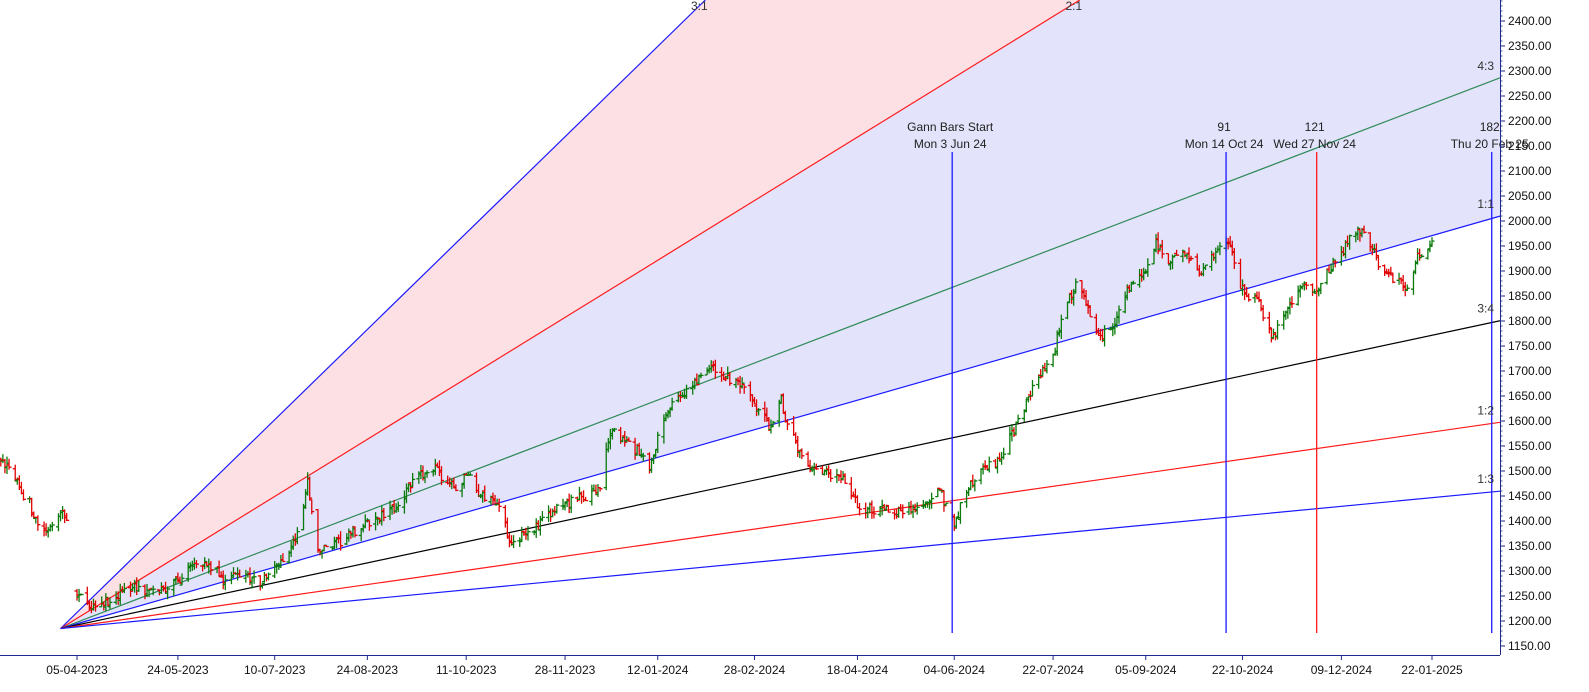 This screenshot has height=692, width=1589. Describe the element at coordinates (1146, 670) in the screenshot. I see `x-tick-label: 05-09-2024` at that location.